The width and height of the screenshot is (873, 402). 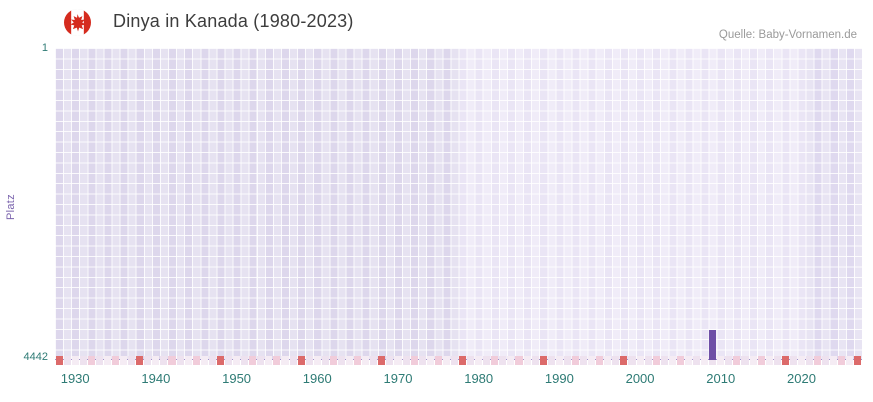 I want to click on year-cell-1944, so click(x=188, y=360).